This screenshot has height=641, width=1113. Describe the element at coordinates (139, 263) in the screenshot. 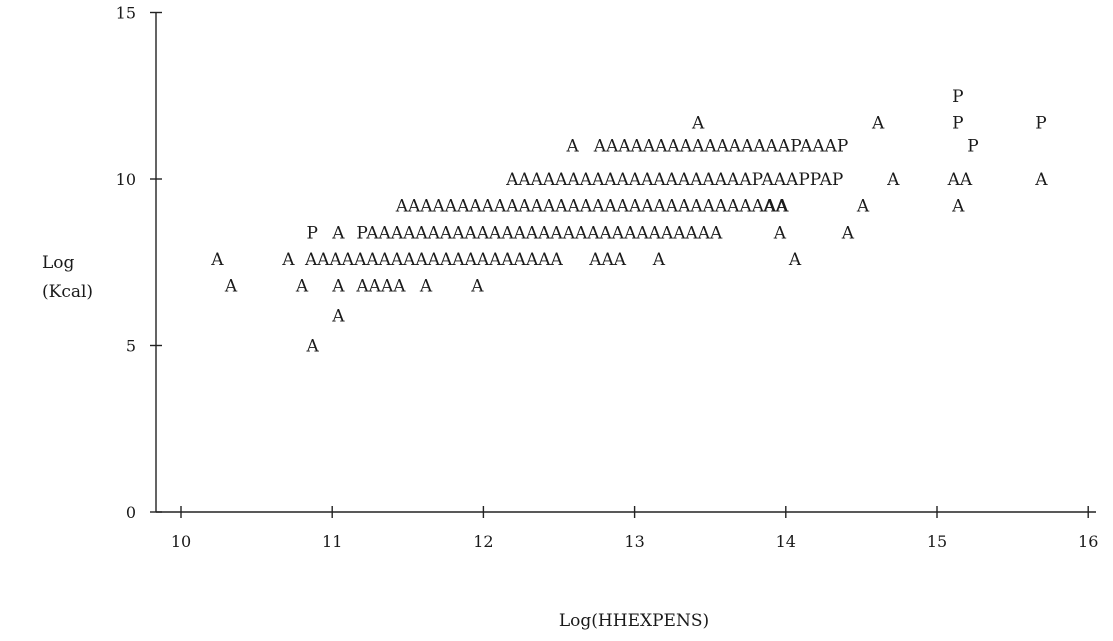

I see `y-axis-ticks: 0 5 10 15` at that location.